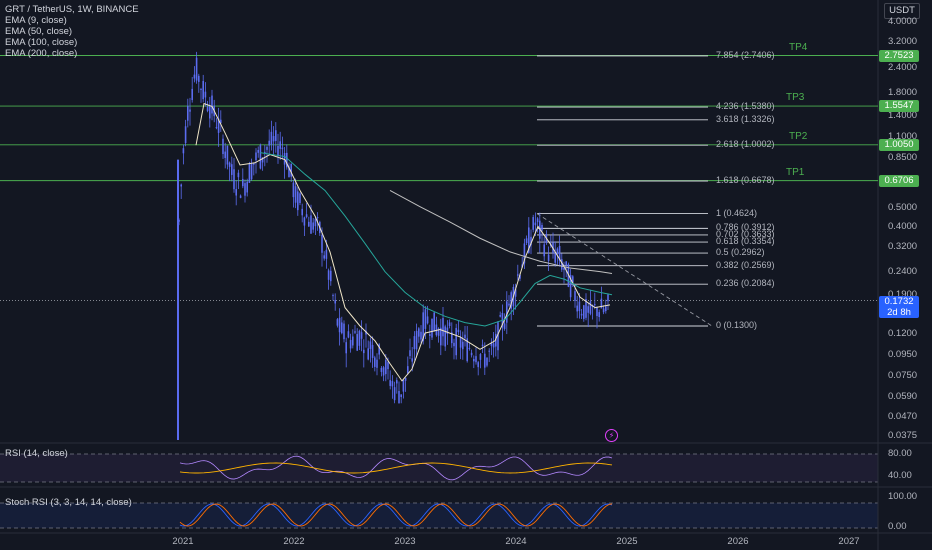  What do you see at coordinates (36, 453) in the screenshot?
I see `rsi-label: RSI (14, close)` at bounding box center [36, 453].